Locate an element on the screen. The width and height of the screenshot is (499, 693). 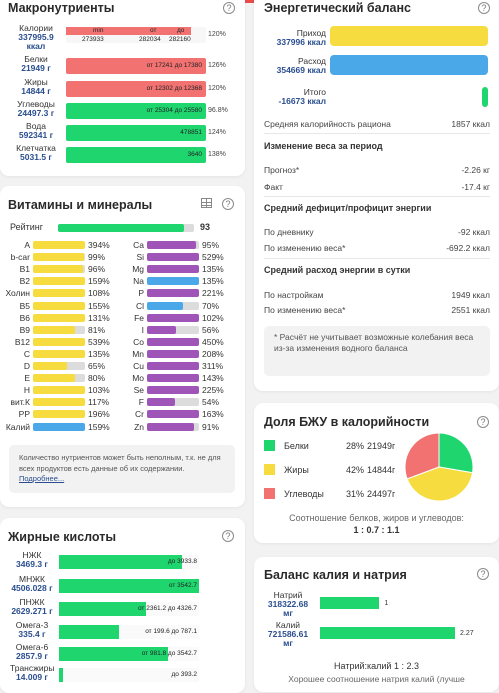
nutrient-row: B9 81% is located at coordinates (60, 330).